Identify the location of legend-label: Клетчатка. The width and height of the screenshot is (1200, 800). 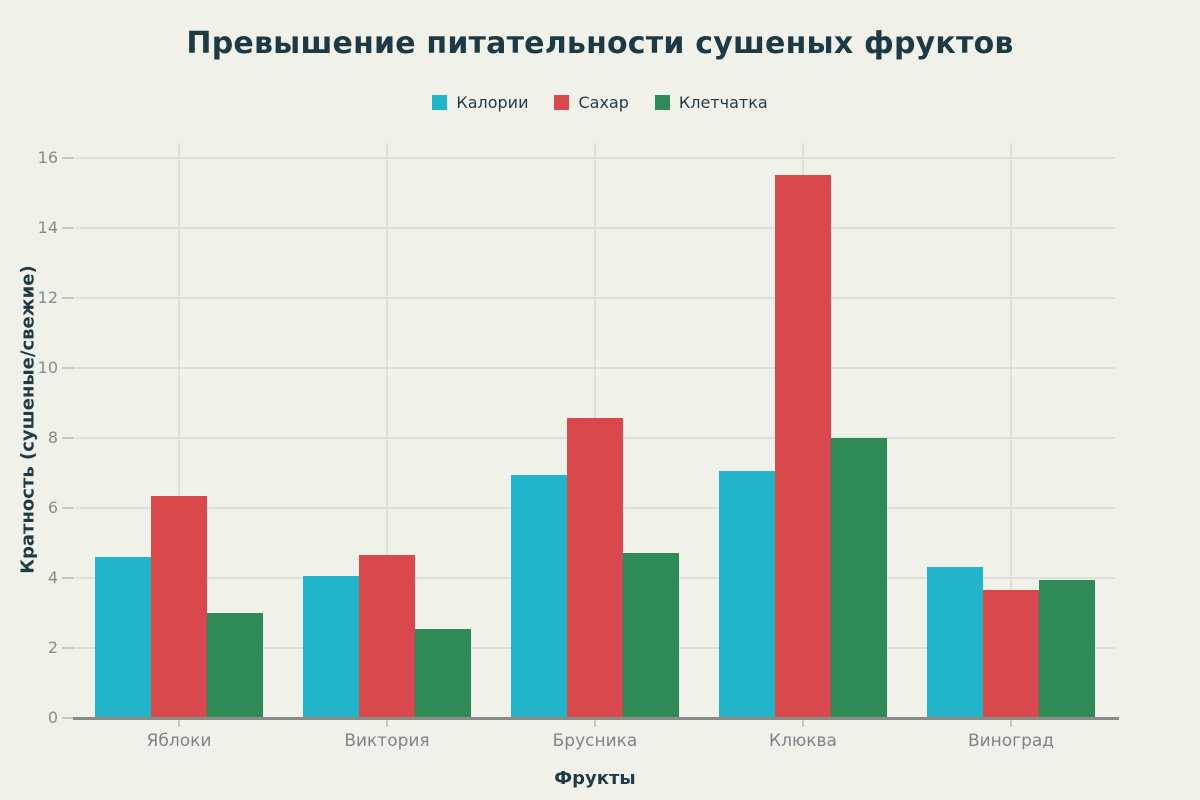
(723, 102).